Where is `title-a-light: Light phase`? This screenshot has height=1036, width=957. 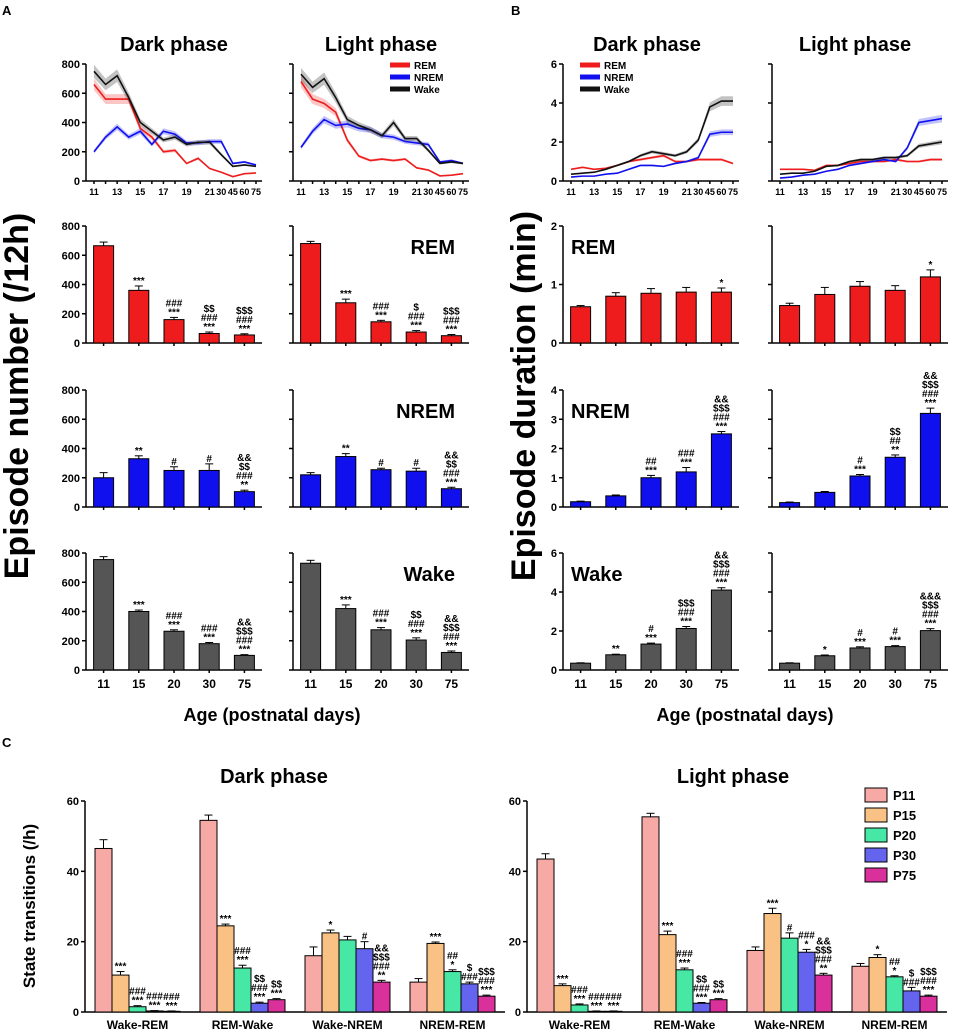
title-a-light: Light phase is located at coordinates (381, 45).